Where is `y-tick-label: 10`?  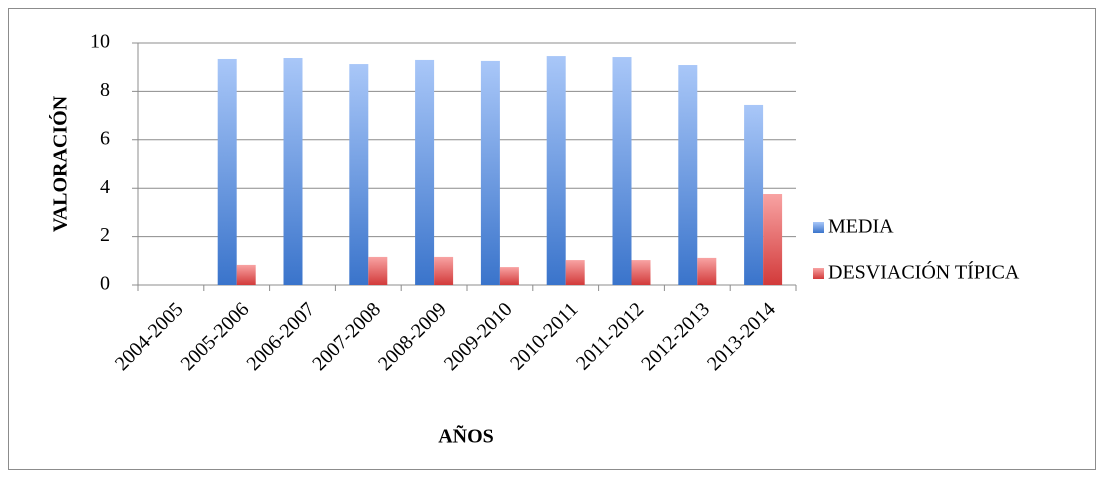 y-tick-label: 10 is located at coordinates (100, 42).